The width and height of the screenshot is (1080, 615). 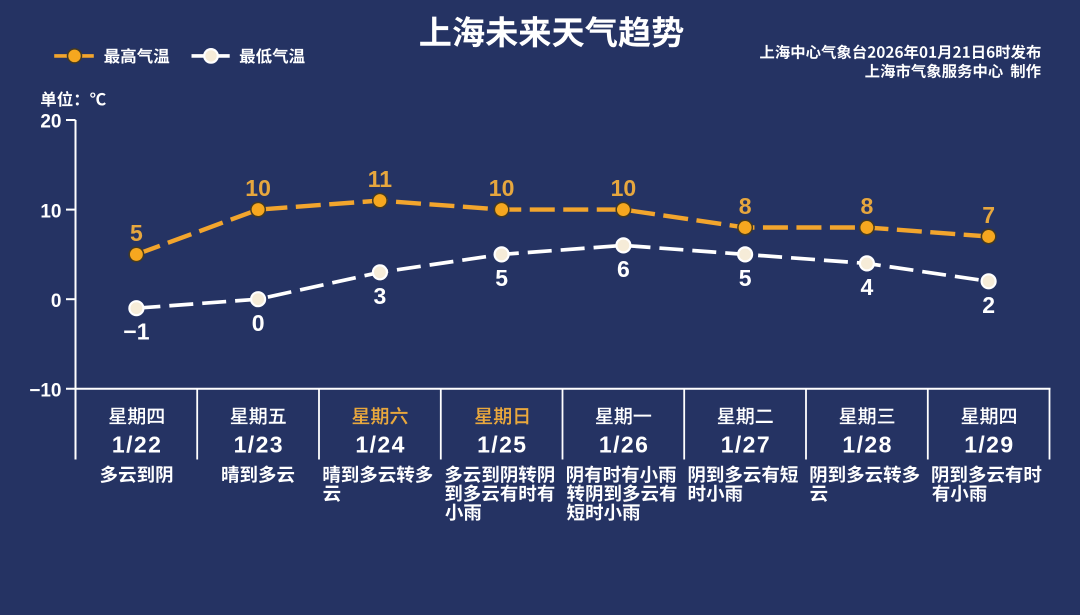 I want to click on svg-text: 1/28, so click(x=867, y=444).